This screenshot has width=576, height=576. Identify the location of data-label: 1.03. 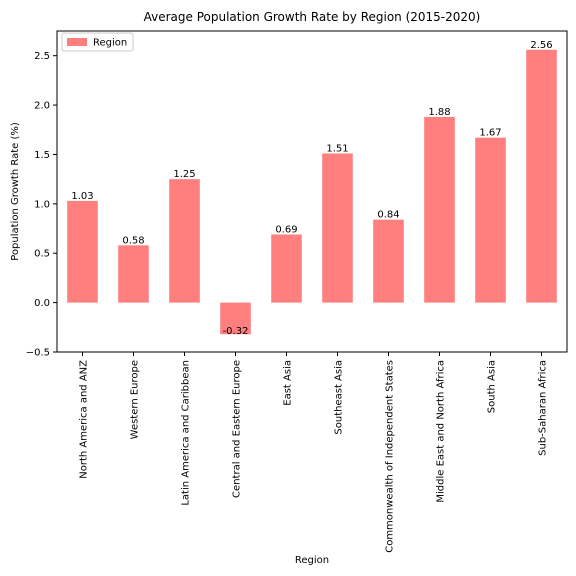
(82, 196).